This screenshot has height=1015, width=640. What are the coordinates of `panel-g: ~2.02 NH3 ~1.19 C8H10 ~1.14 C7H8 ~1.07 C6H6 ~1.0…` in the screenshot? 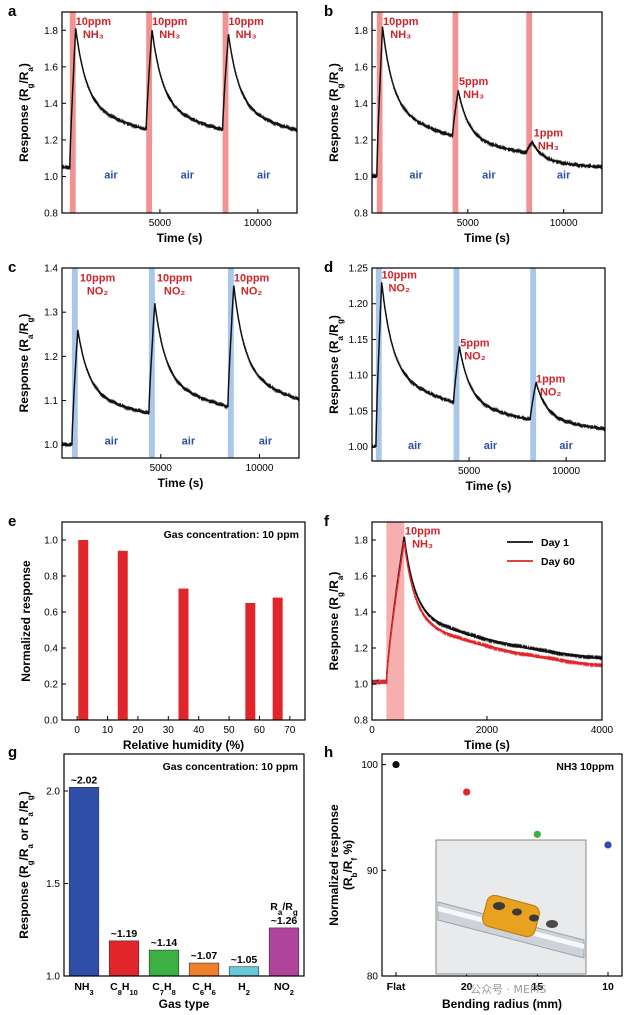 It's located at (161, 882).